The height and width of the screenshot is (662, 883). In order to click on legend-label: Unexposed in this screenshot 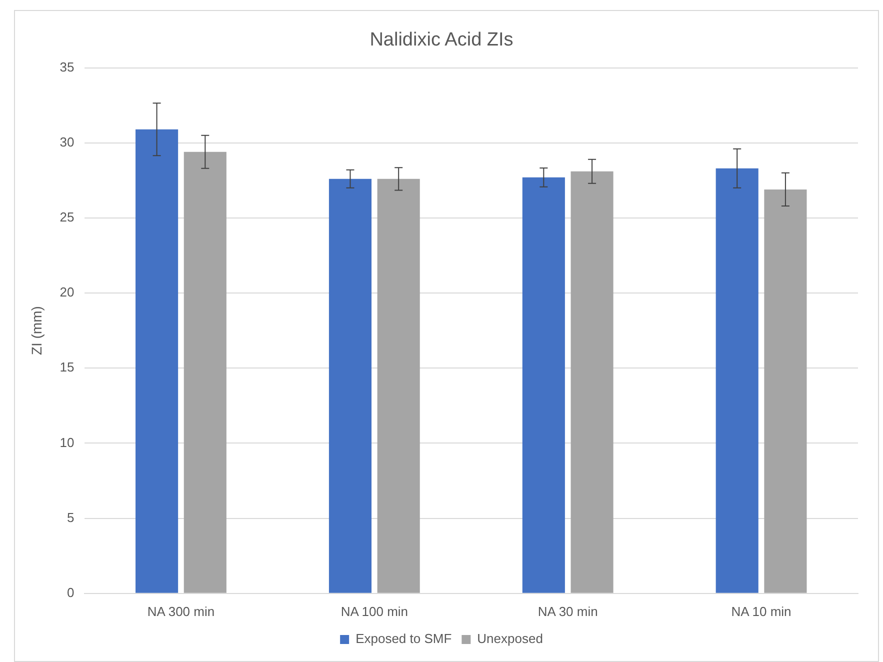, I will do `click(510, 638)`.